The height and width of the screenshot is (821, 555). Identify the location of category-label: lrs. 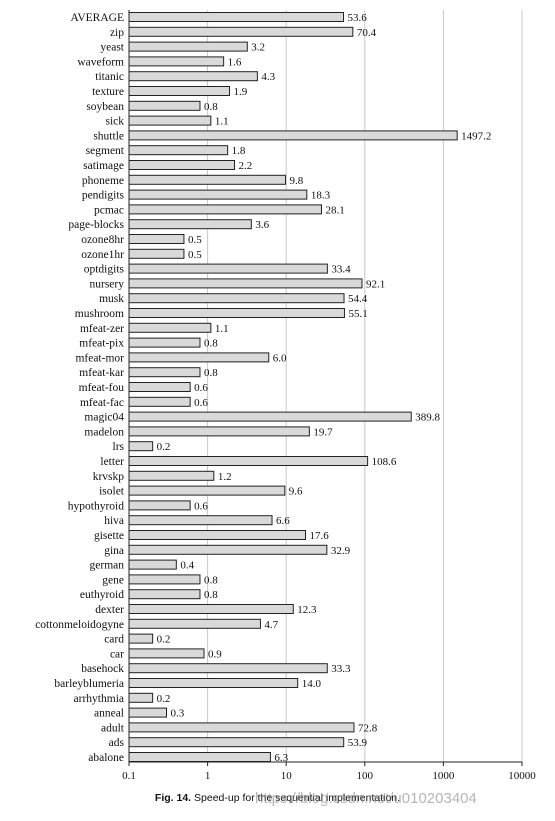
(119, 447).